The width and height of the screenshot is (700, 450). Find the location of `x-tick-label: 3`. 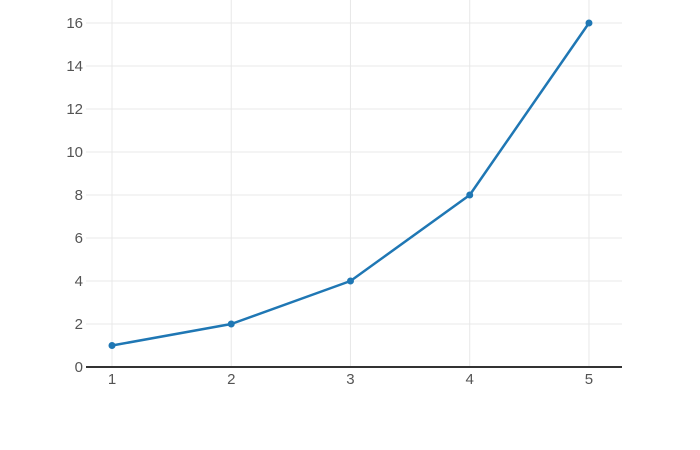

x-tick-label: 3 is located at coordinates (350, 379).